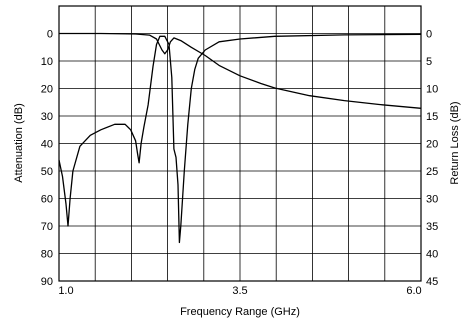  Describe the element at coordinates (47, 90) in the screenshot. I see `left-tick-label: 20` at that location.